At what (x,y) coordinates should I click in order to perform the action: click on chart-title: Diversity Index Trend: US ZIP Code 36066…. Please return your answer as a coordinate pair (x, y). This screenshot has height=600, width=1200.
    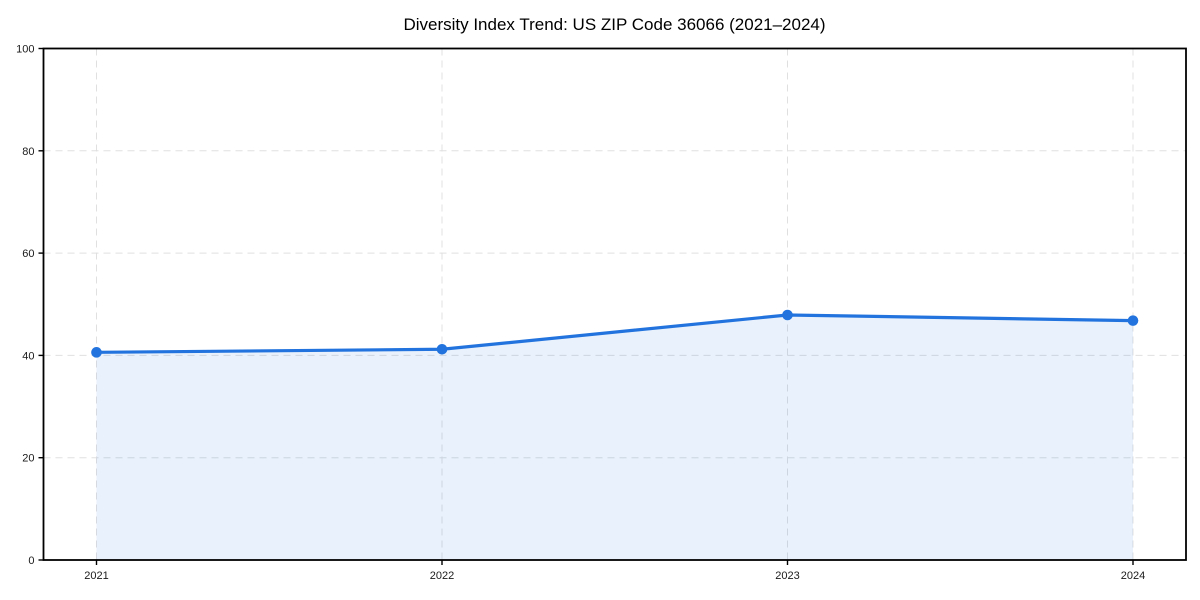
    Looking at the image, I should click on (614, 24).